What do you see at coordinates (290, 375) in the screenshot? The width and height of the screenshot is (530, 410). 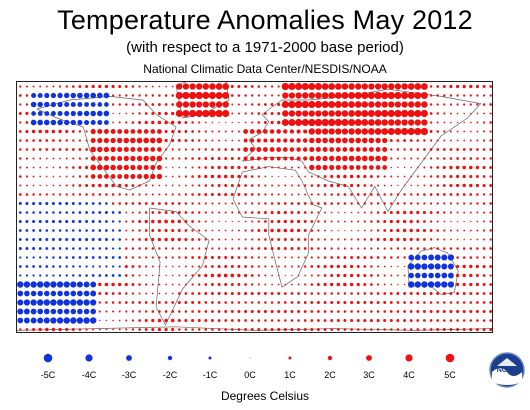 I see `legend-label: 1C` at bounding box center [290, 375].